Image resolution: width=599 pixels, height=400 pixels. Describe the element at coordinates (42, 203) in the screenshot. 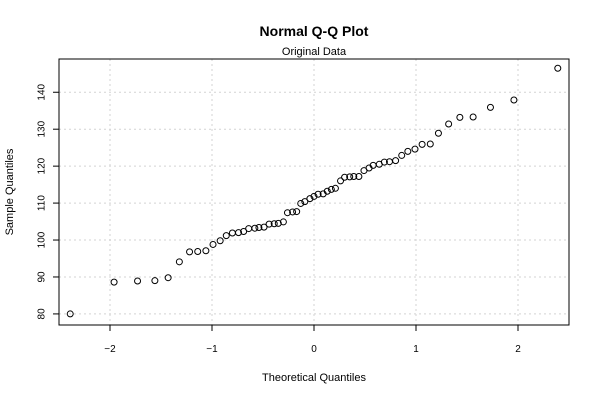

I see `y-tick-label: 110` at that location.